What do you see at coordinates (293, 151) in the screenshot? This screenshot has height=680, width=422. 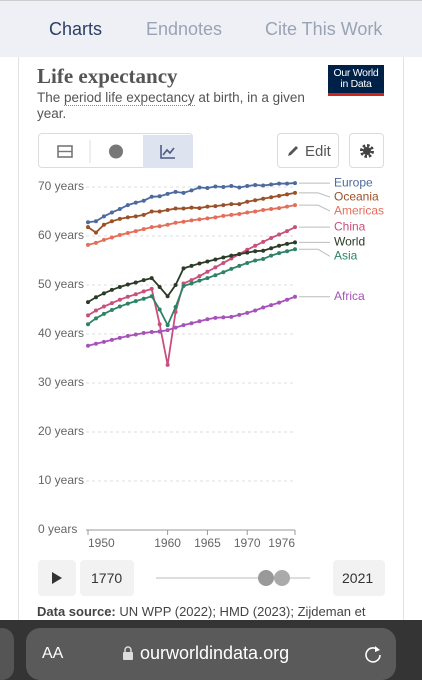 I see `pencil` at bounding box center [293, 151].